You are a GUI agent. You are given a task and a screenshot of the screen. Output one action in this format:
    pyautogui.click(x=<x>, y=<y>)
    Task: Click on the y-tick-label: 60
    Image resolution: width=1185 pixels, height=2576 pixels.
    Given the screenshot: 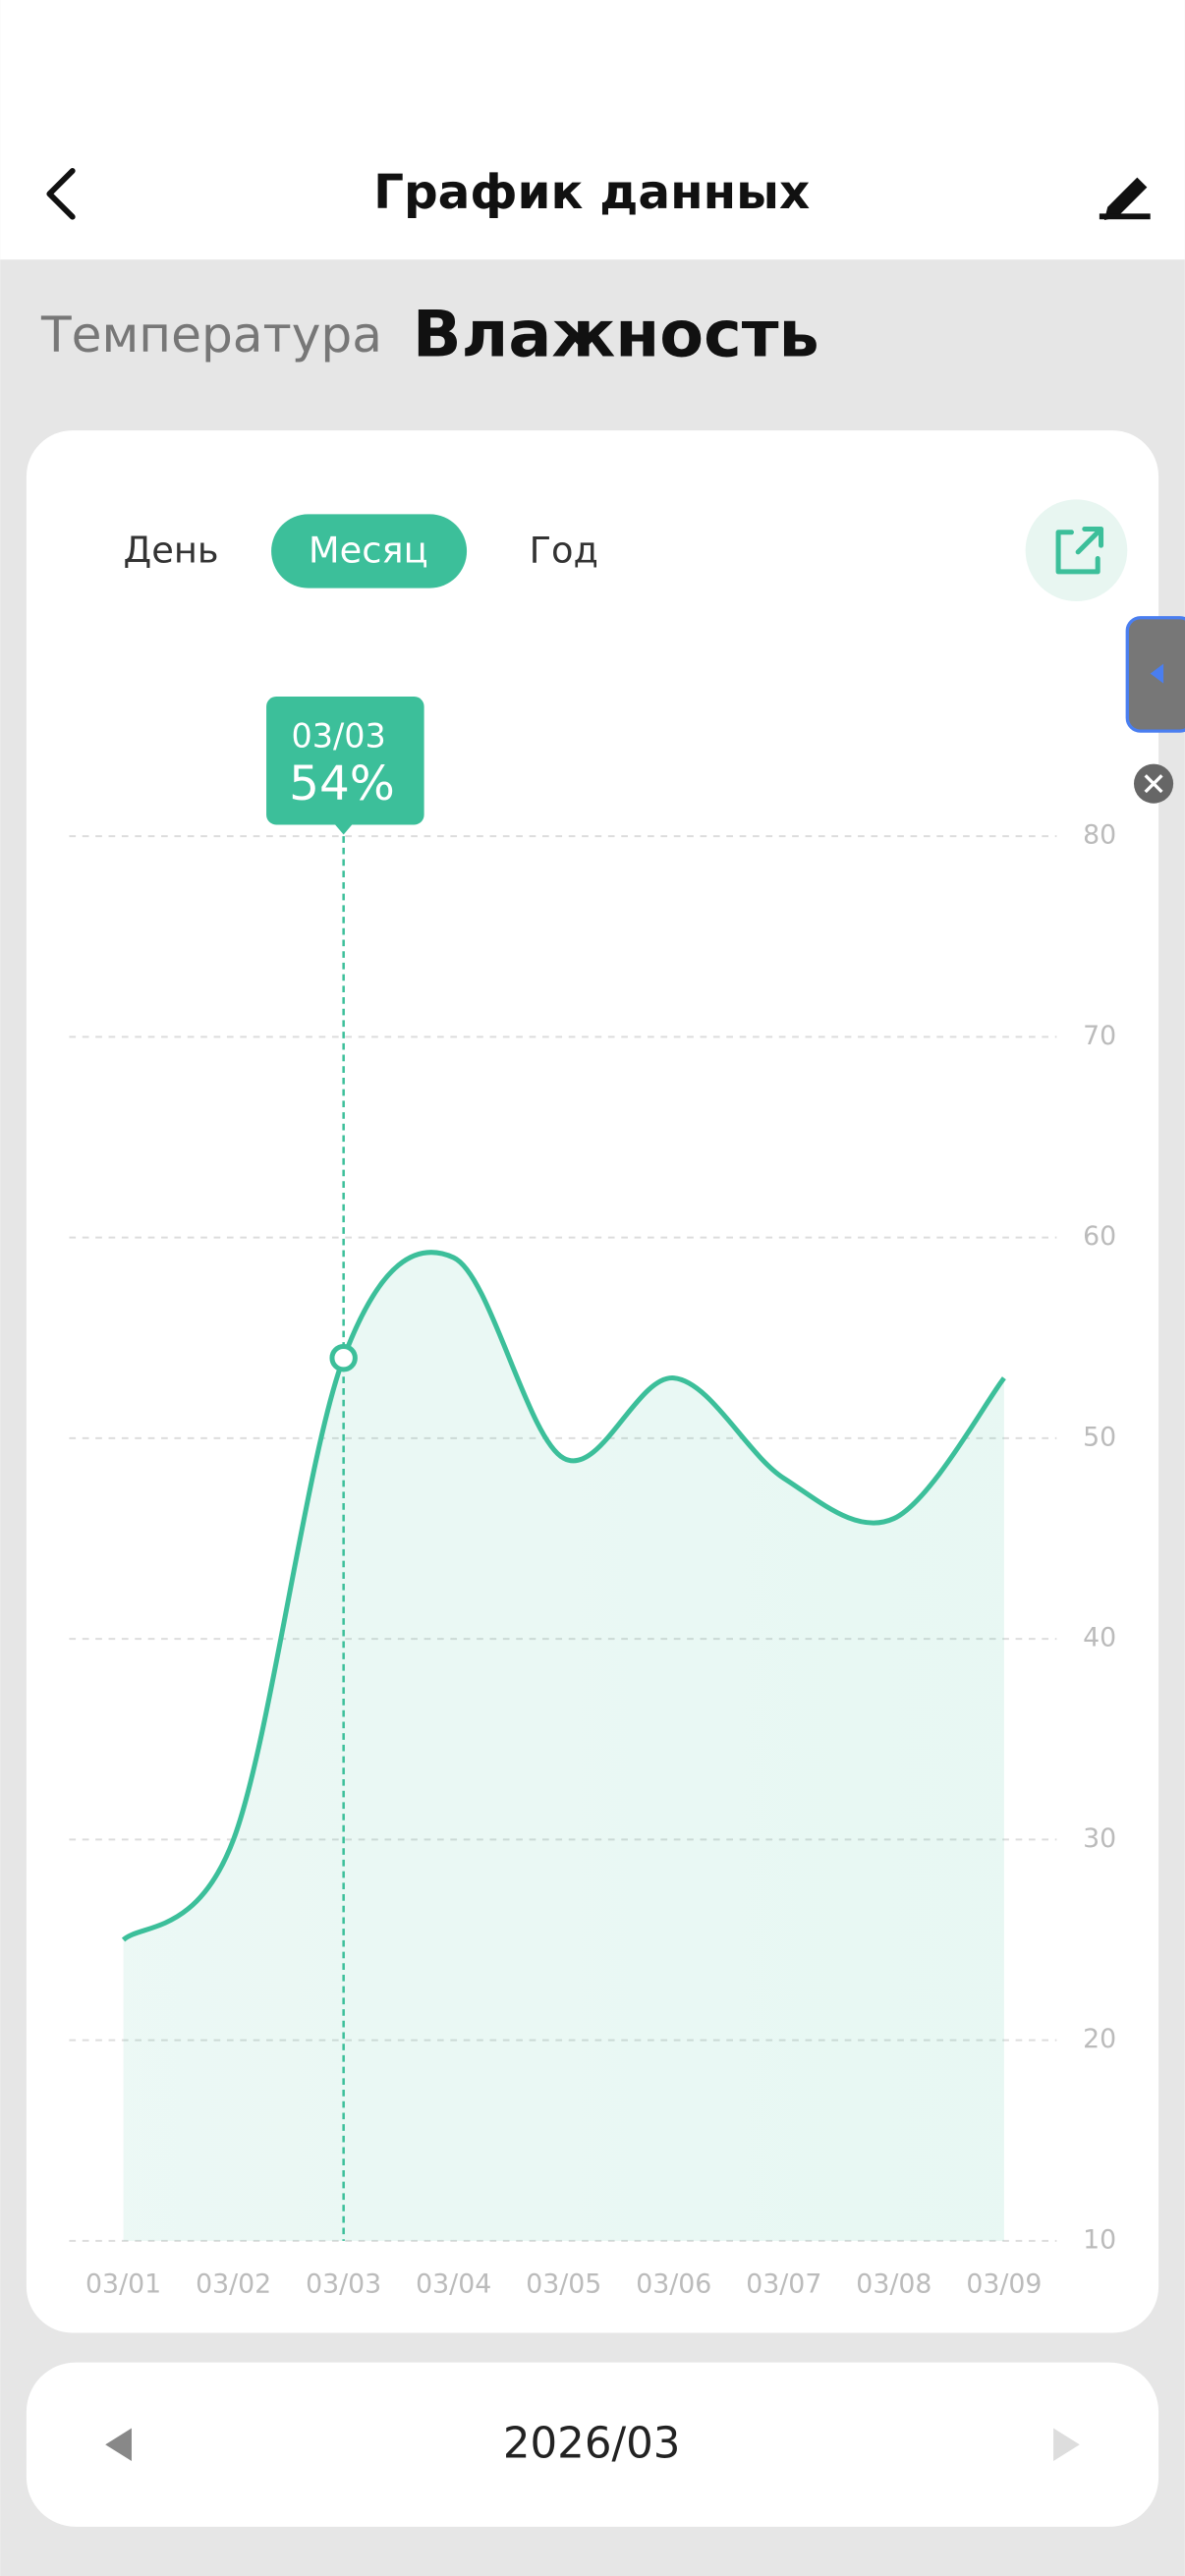 What is the action you would take?
    pyautogui.click(x=1100, y=1236)
    